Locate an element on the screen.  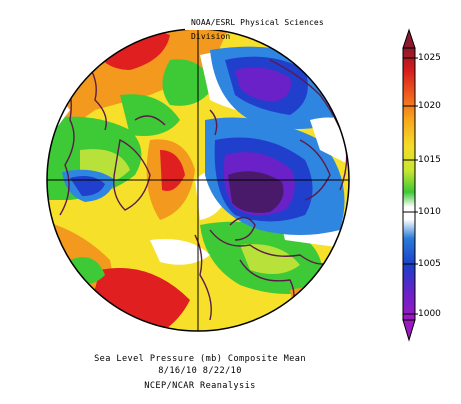
colorbar-tick-1010: 1010 is located at coordinates (429, 212).